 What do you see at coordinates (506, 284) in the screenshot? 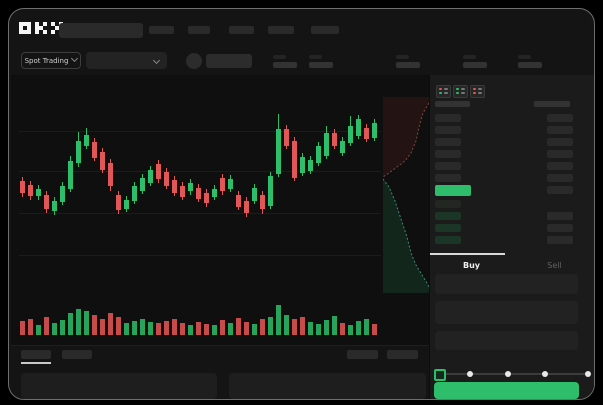
I see `order-price-field` at bounding box center [506, 284].